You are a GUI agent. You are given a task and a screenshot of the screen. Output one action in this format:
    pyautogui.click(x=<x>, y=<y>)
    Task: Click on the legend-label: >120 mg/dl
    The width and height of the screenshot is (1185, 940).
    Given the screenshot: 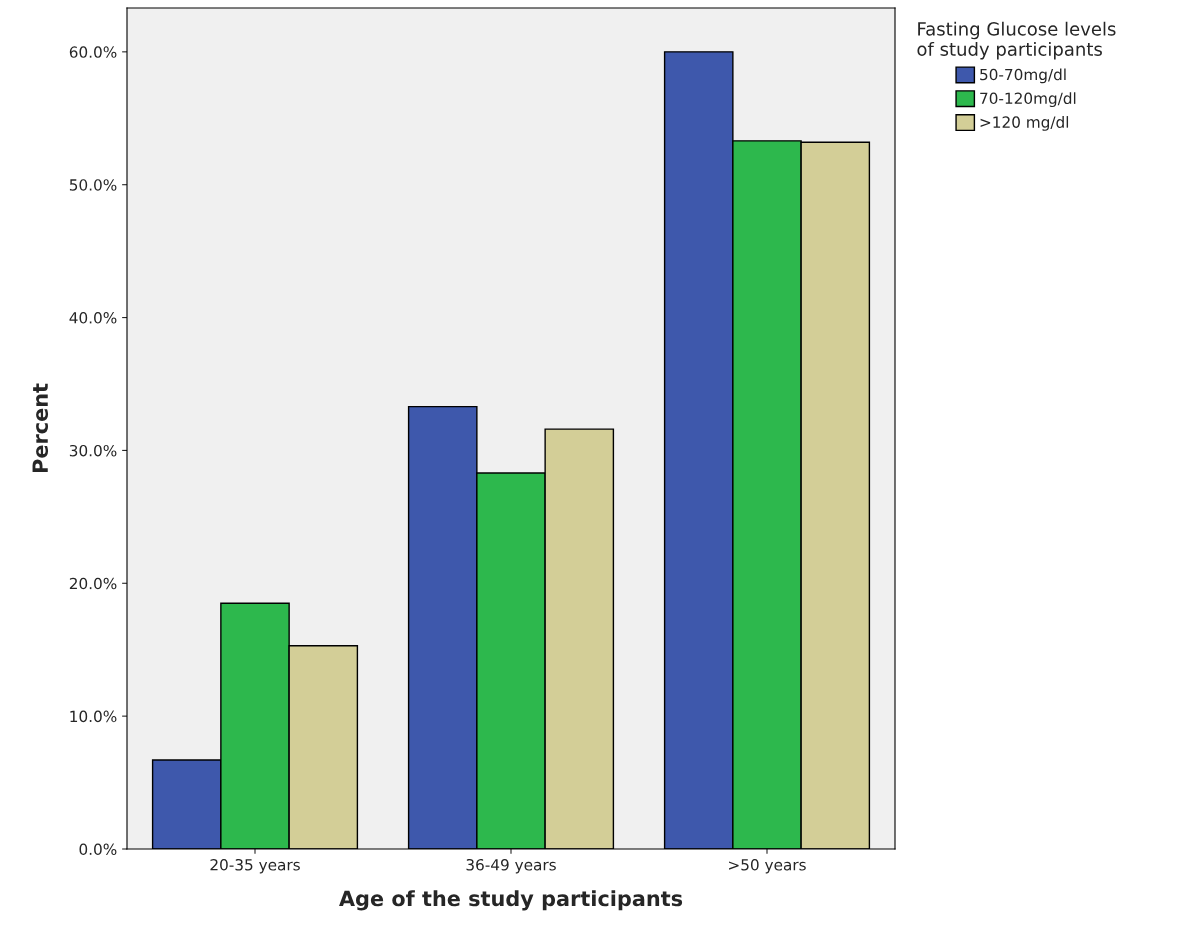 What is the action you would take?
    pyautogui.click(x=1024, y=123)
    